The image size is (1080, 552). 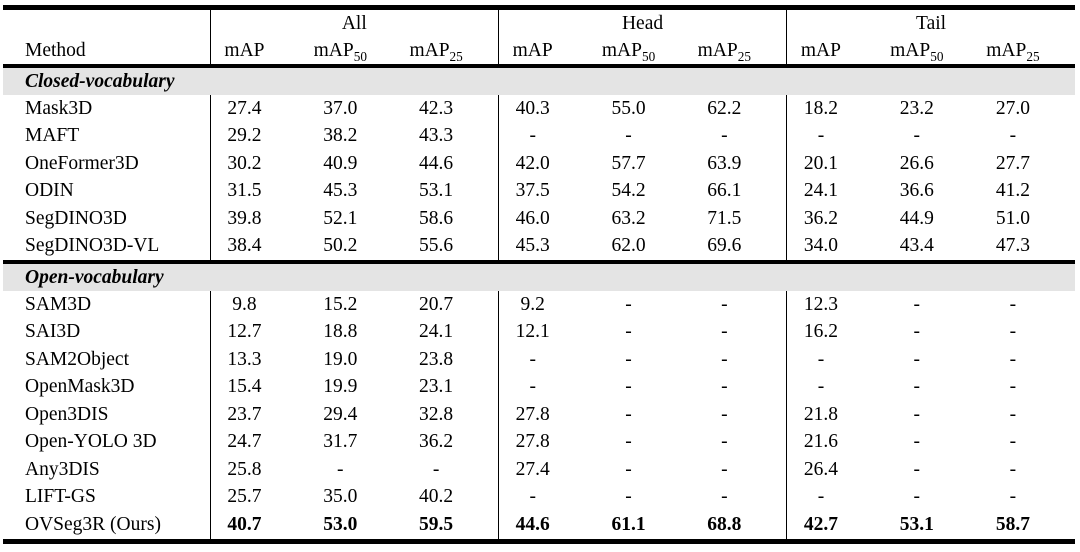 I want to click on value-cell: 12.7, so click(x=258, y=332).